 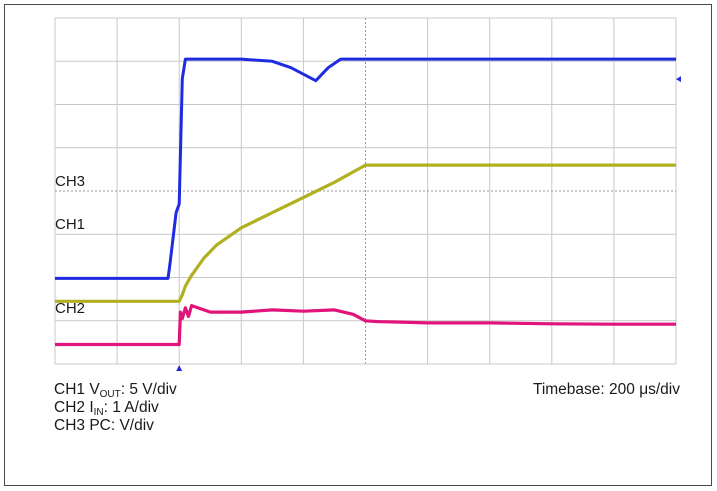 I want to click on timebase-label: Timebase: 200 μs/div, so click(x=606, y=389).